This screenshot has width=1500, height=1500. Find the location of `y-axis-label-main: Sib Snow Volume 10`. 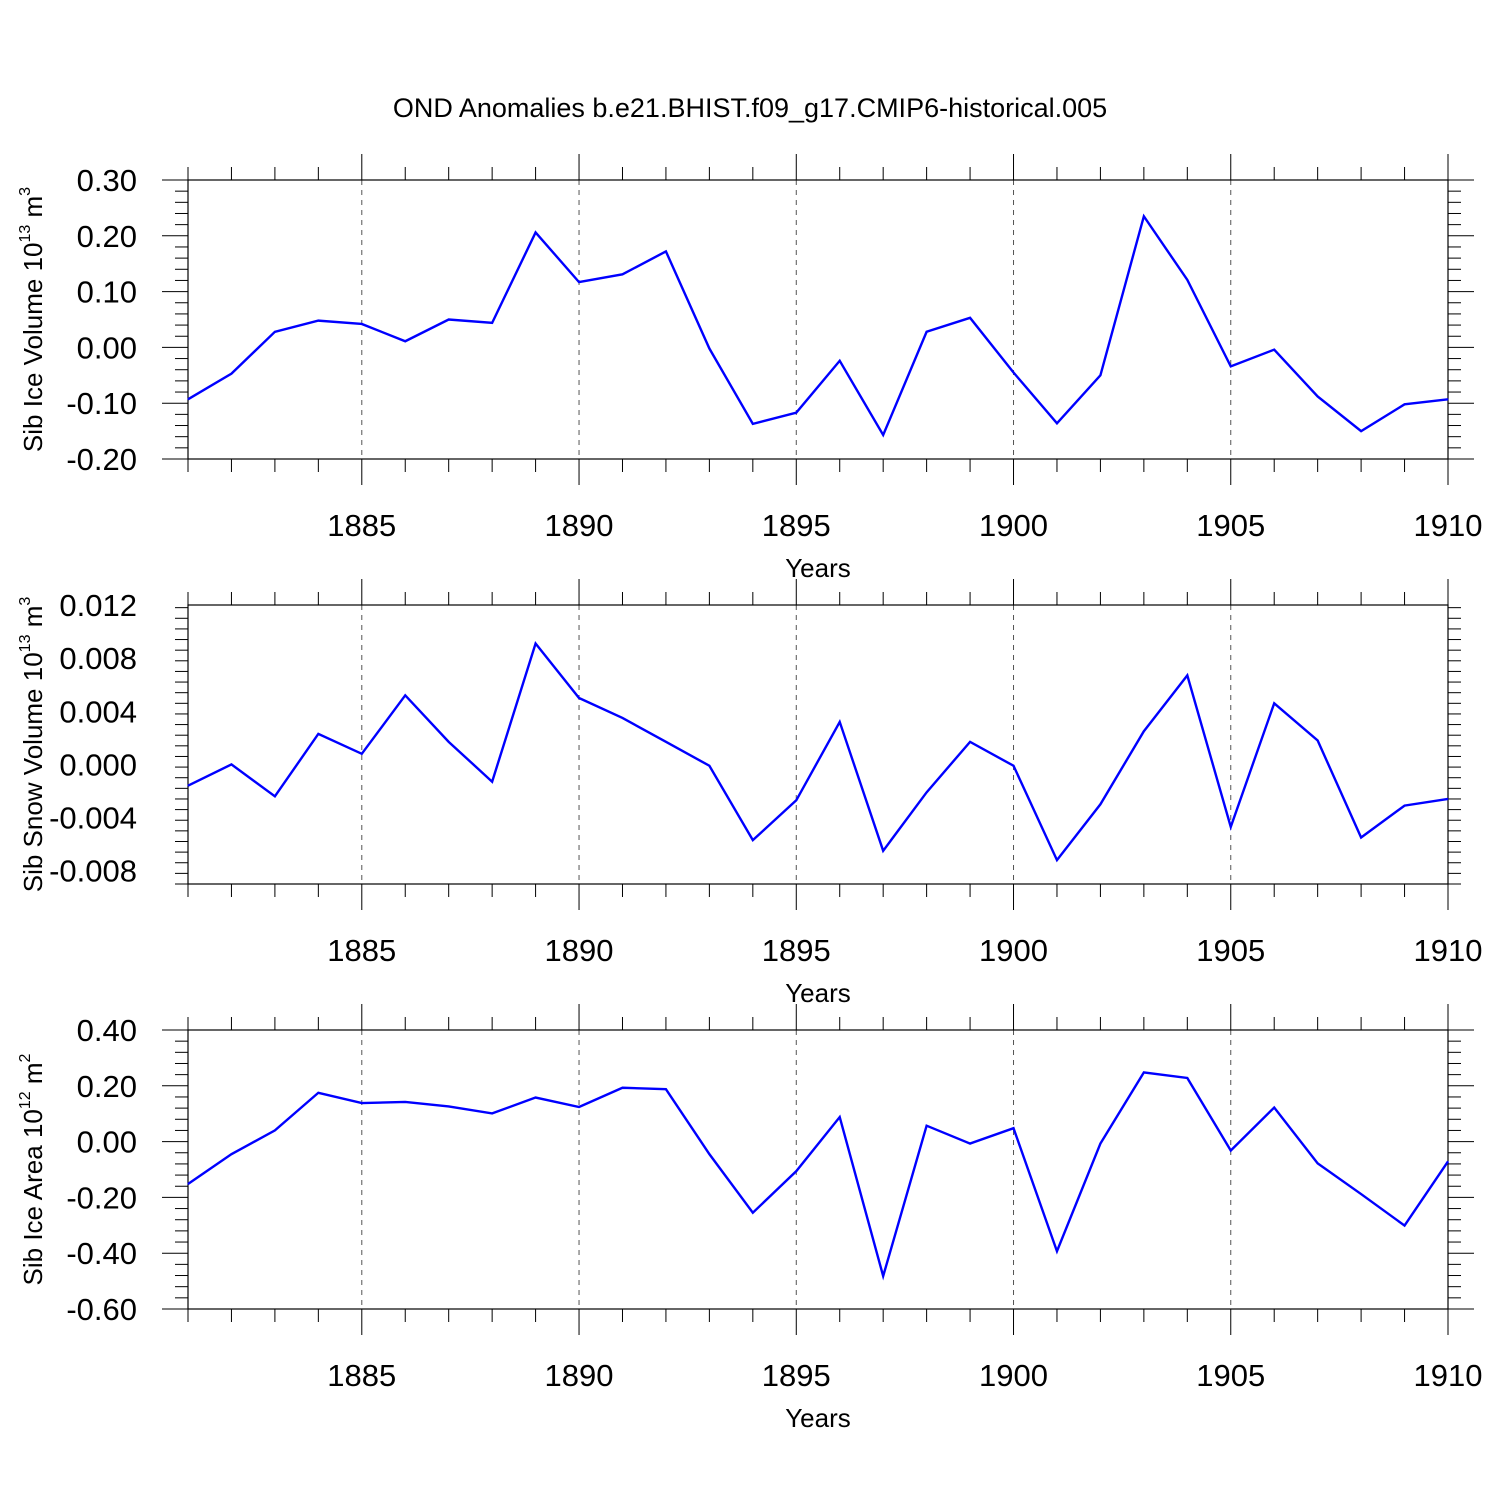

y-axis-label-main: Sib Snow Volume 10 is located at coordinates (33, 772).